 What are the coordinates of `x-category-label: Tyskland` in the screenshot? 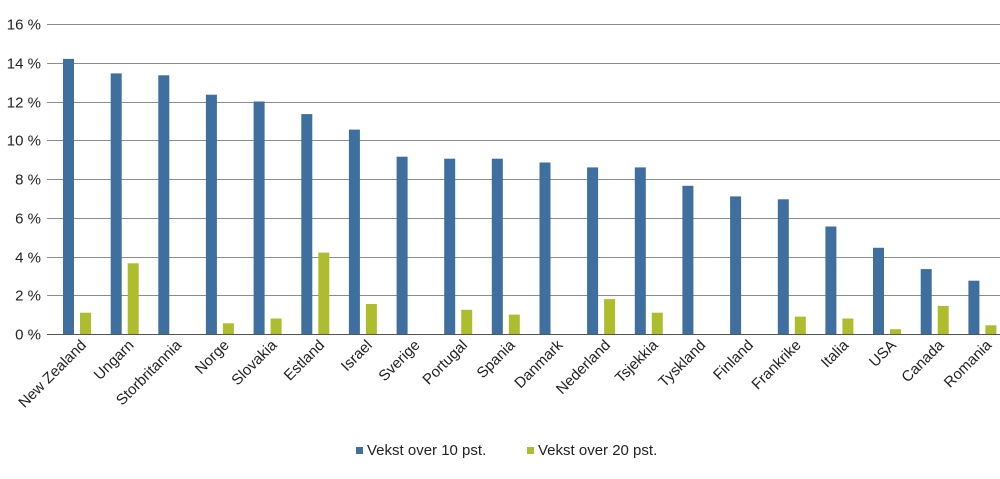 It's located at (682, 364).